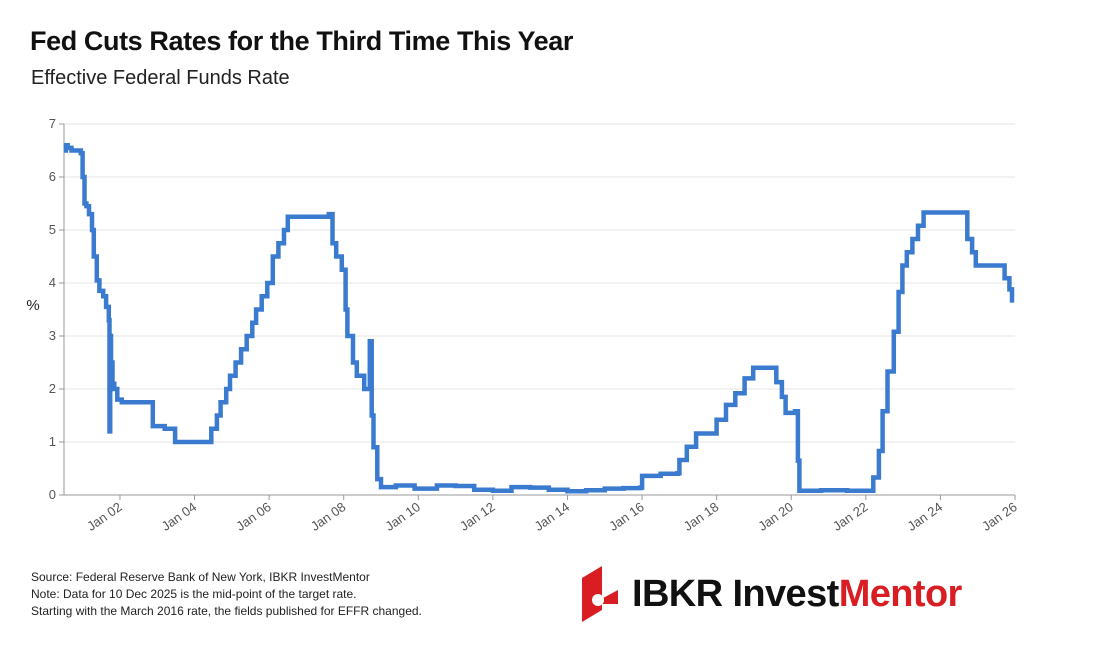 The width and height of the screenshot is (1095, 646). I want to click on x-tick-label: Jan 06, so click(253, 516).